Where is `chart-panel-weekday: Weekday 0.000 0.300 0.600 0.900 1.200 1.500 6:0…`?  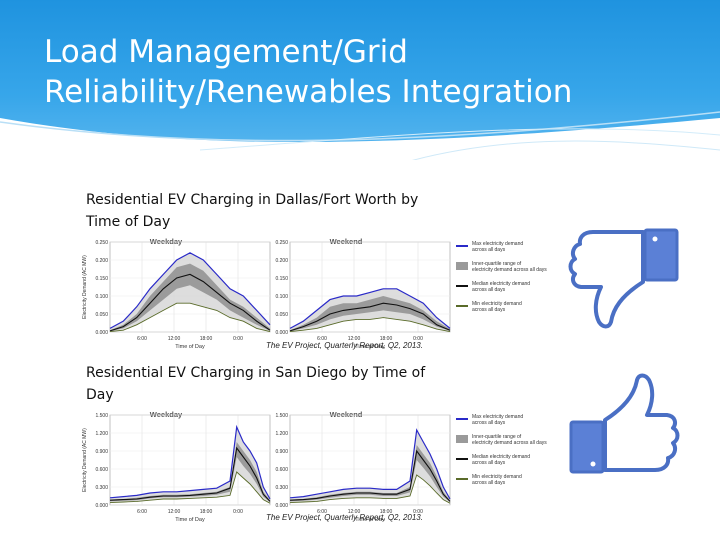
chart-panel-weekday: Weekday 0.000 0.300 0.600 0.900 1.200 1.500 6:0… is located at coordinates (183, 466).